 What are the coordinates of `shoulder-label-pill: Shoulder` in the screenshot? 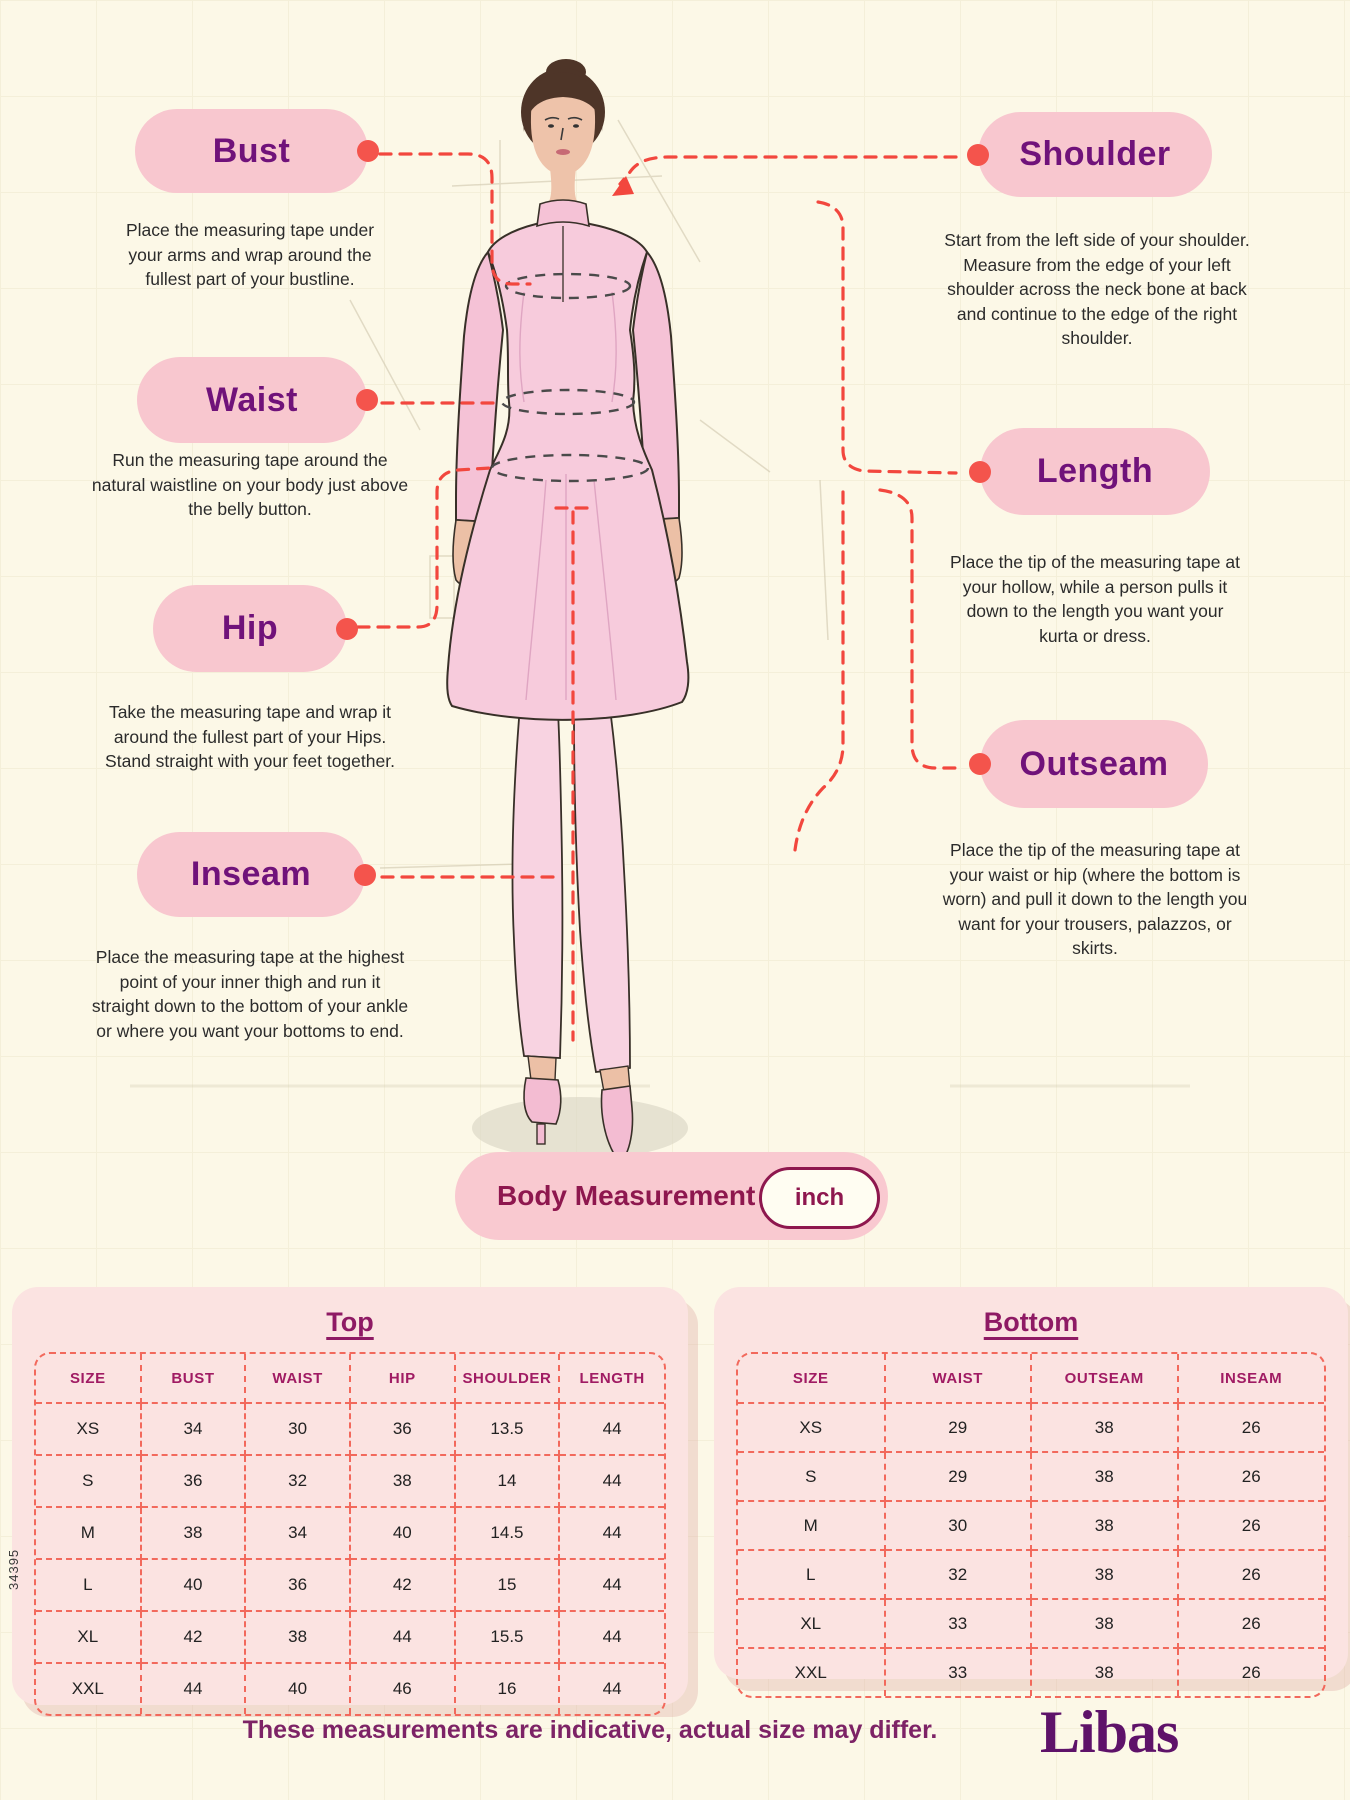 It's located at (1089, 154).